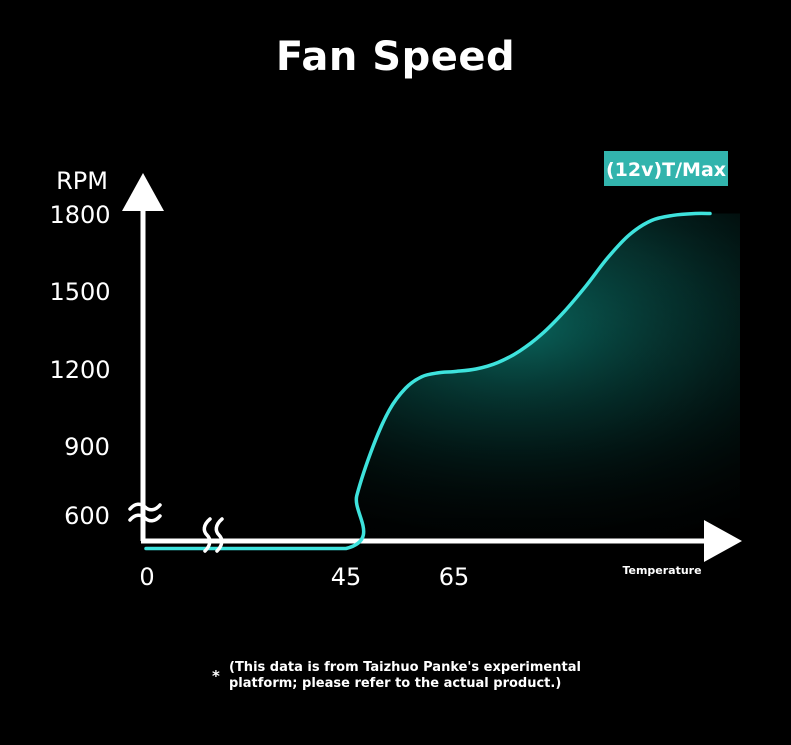  What do you see at coordinates (87, 516) in the screenshot?
I see `y-tick-label: 600` at bounding box center [87, 516].